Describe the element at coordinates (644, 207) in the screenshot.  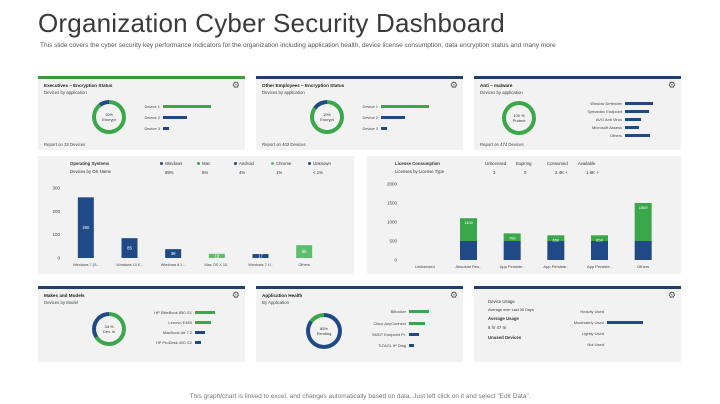
I see `data-label: 1500` at that location.